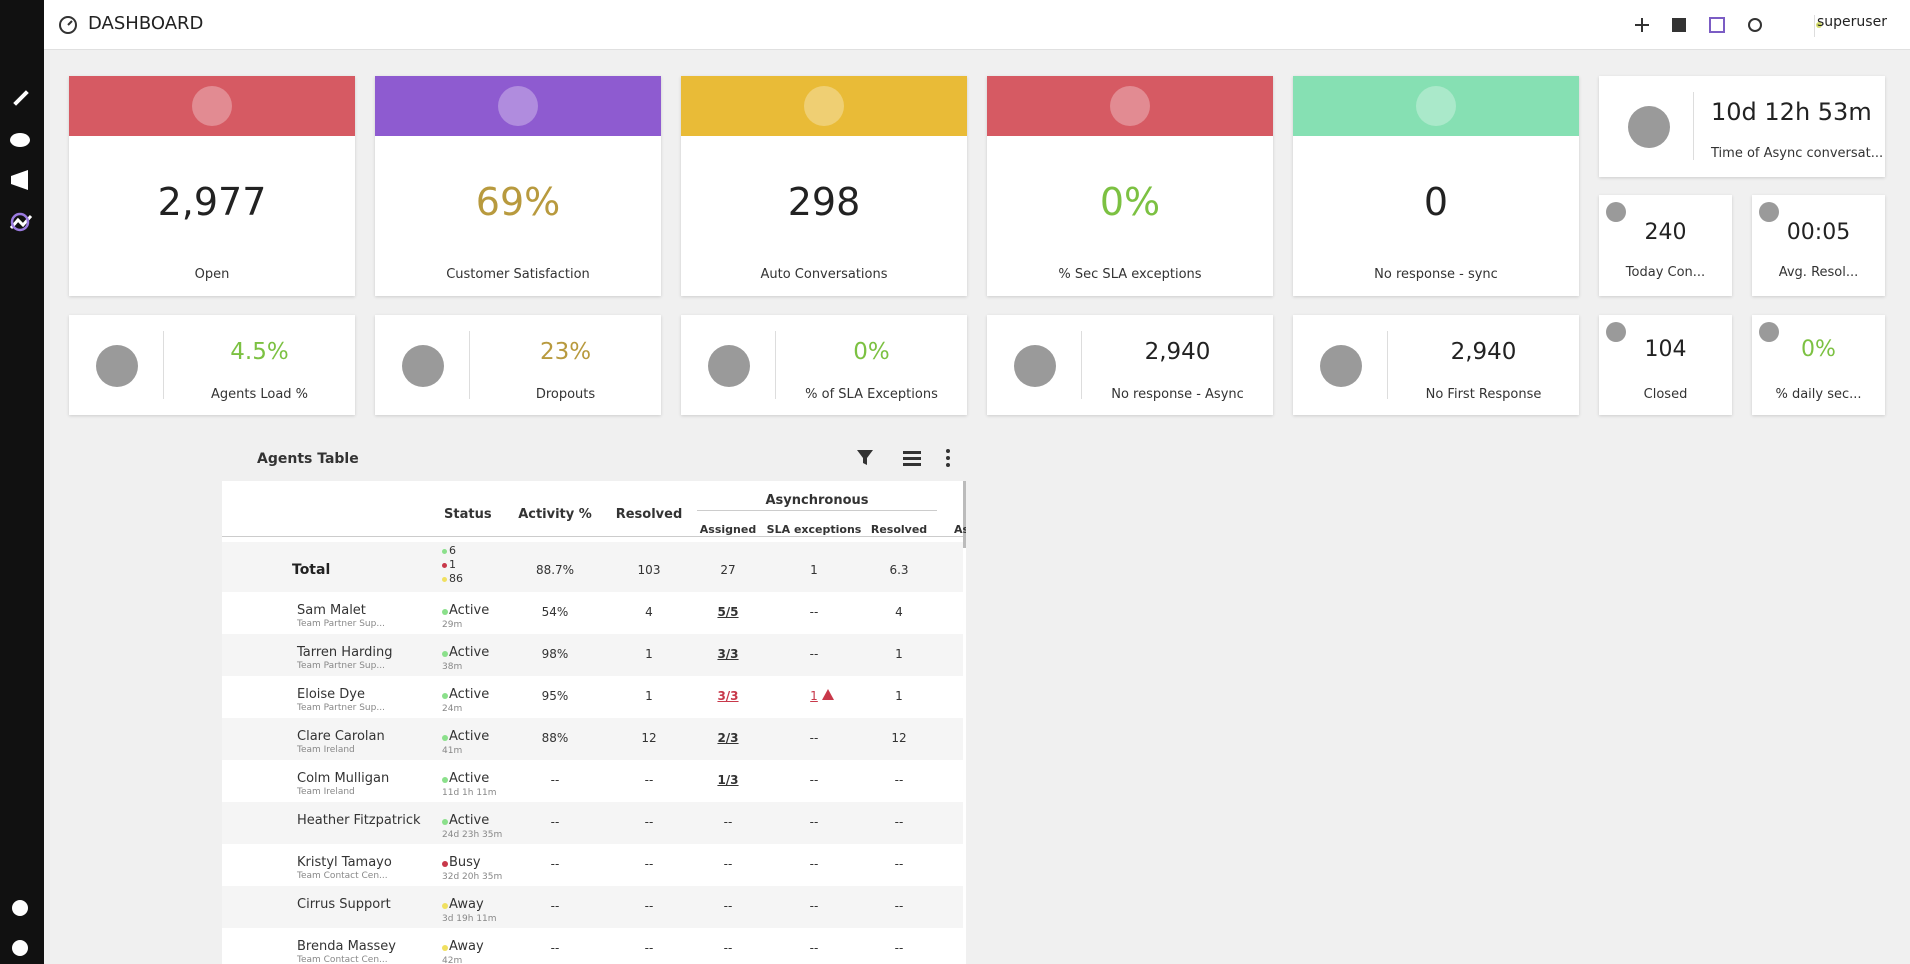 The image size is (1910, 964). What do you see at coordinates (1642, 25) in the screenshot?
I see `add-button` at bounding box center [1642, 25].